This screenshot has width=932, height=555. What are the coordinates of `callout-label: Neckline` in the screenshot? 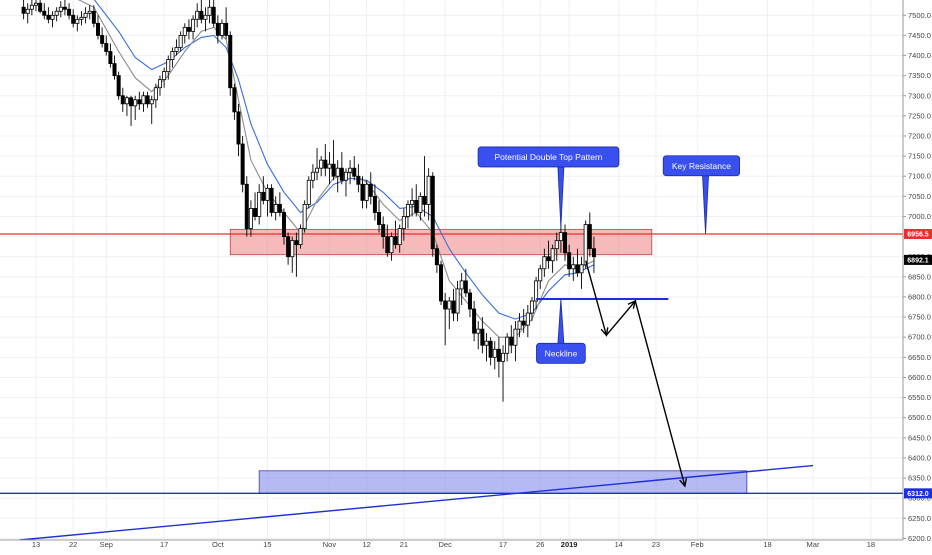 It's located at (561, 353).